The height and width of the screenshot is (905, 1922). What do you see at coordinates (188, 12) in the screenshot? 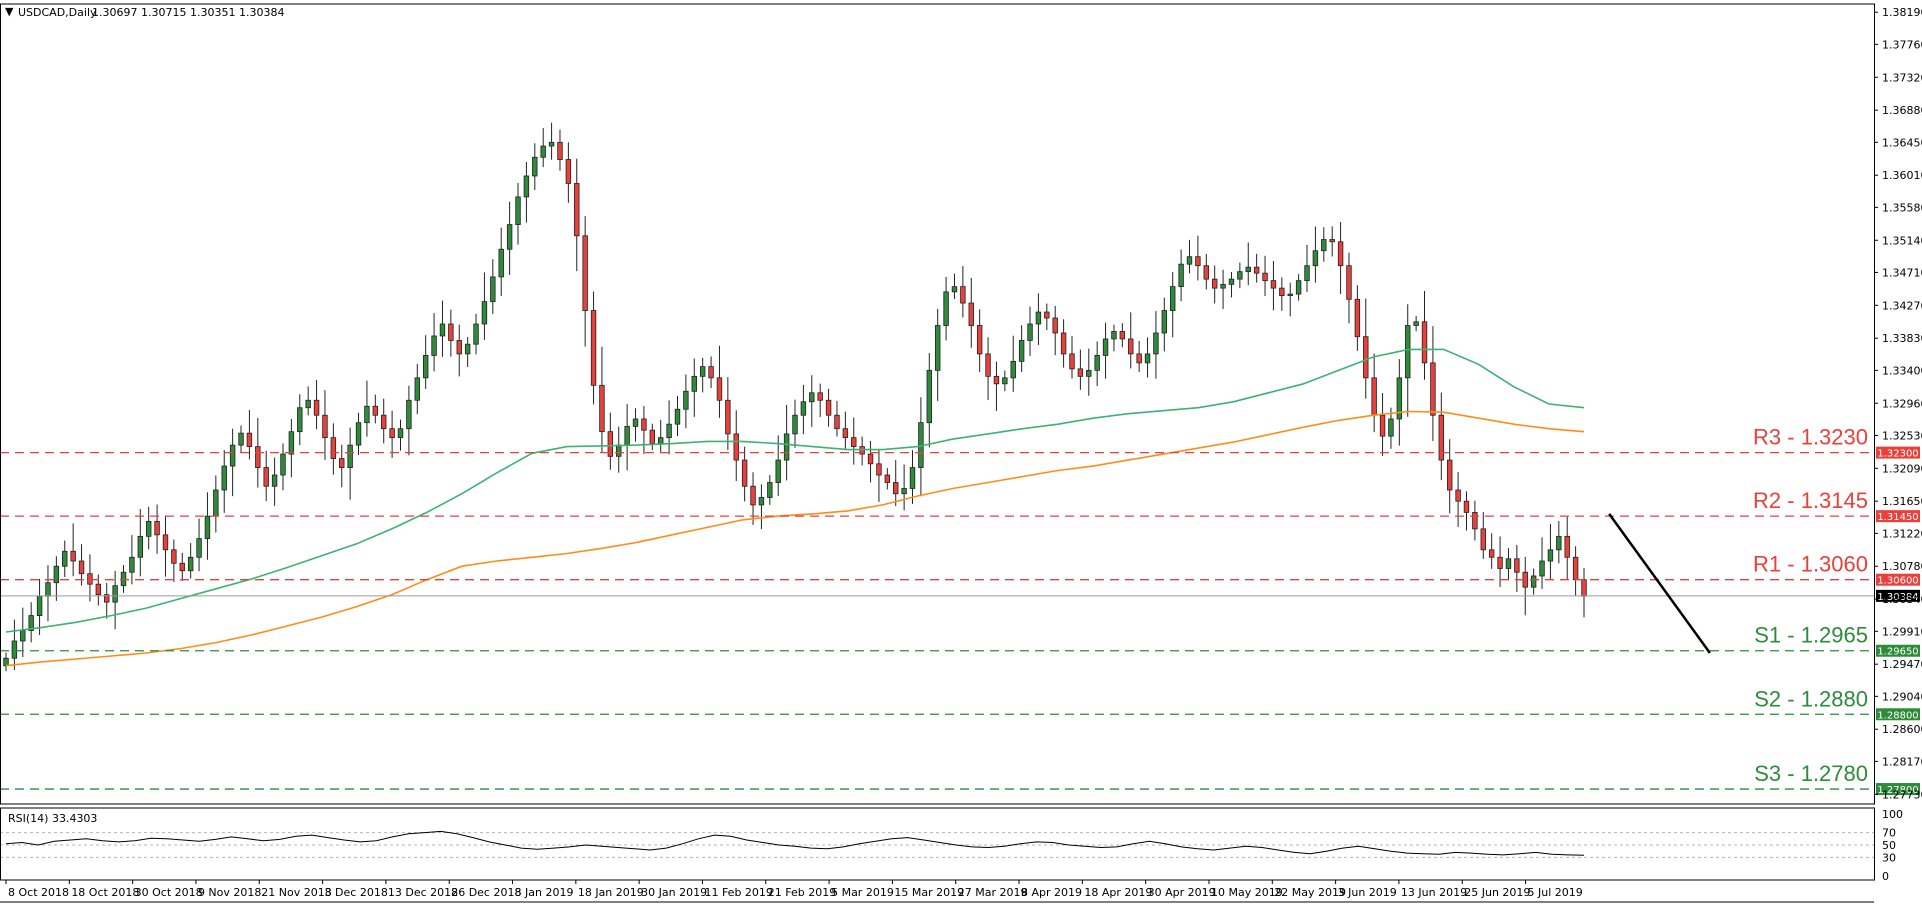
I see `chart-ohlc: 1.30697 1.30715 1.30351 1.30384` at bounding box center [188, 12].